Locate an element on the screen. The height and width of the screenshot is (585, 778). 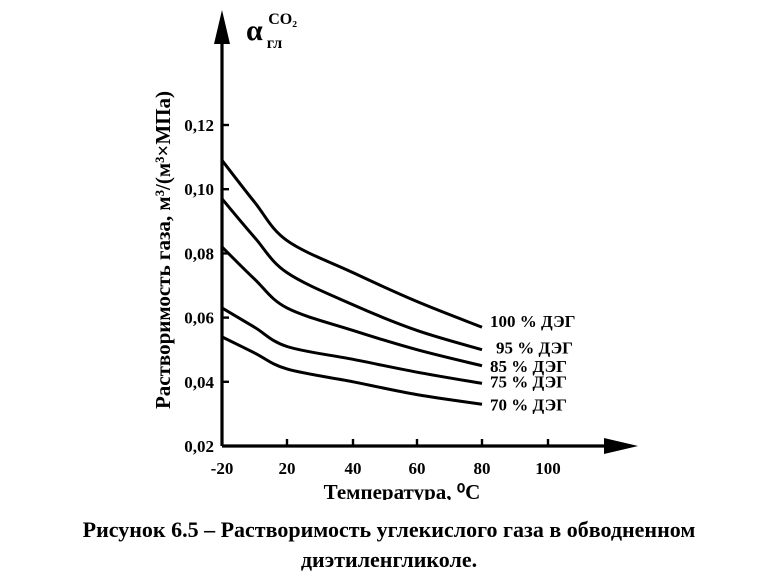
y-symbol-main: α is located at coordinates (254, 30).